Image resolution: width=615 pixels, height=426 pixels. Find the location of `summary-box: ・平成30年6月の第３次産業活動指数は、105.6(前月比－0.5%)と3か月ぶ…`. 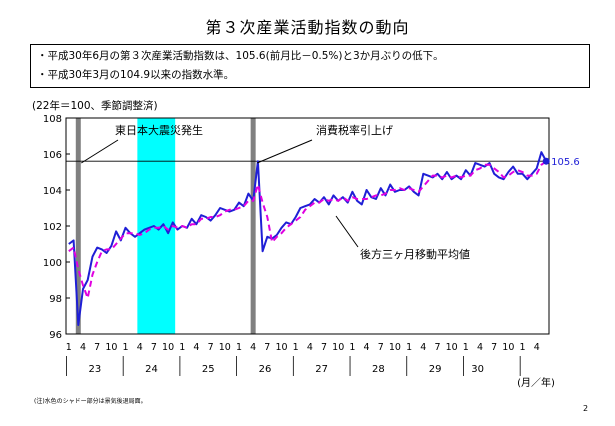

summary-box: ・平成30年6月の第３次産業活動指数は、105.6(前月比－0.5%)と3か月ぶ… is located at coordinates (310, 66).